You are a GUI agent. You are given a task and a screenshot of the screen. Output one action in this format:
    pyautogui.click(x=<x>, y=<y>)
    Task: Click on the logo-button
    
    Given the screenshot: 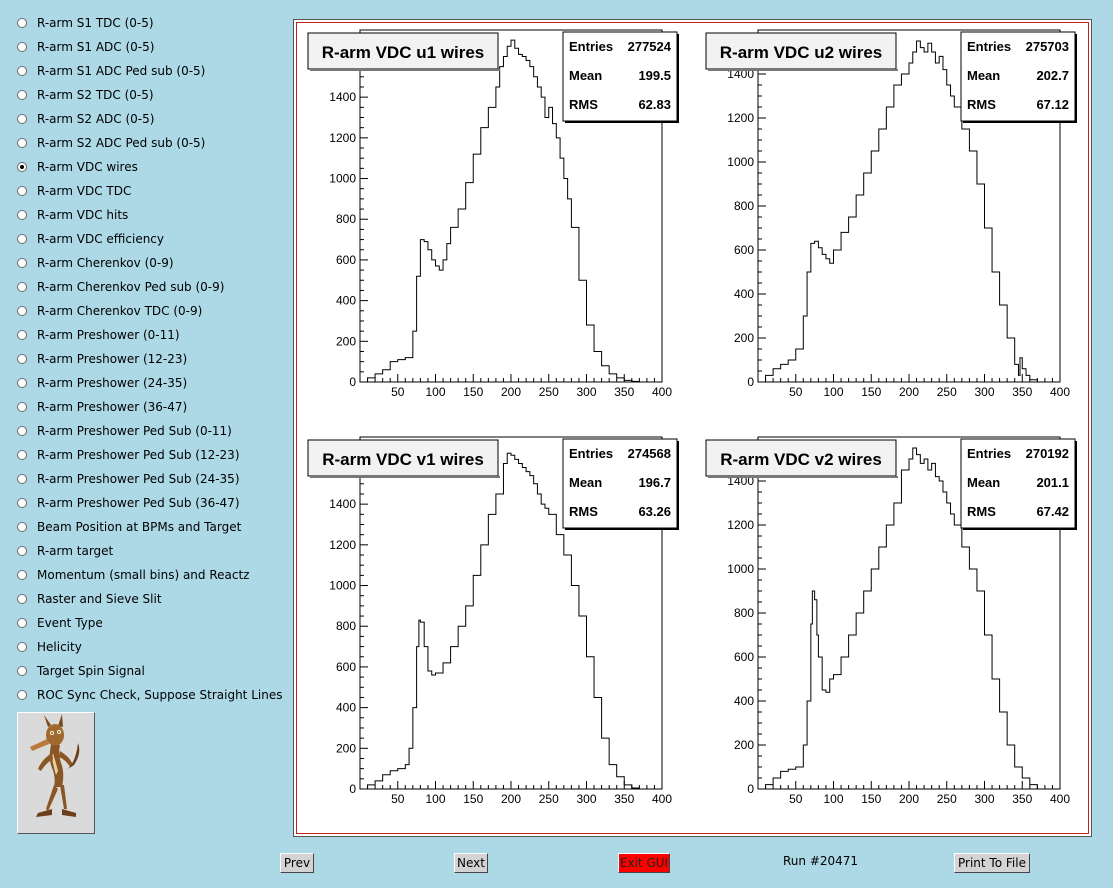 What is the action you would take?
    pyautogui.click(x=56, y=773)
    